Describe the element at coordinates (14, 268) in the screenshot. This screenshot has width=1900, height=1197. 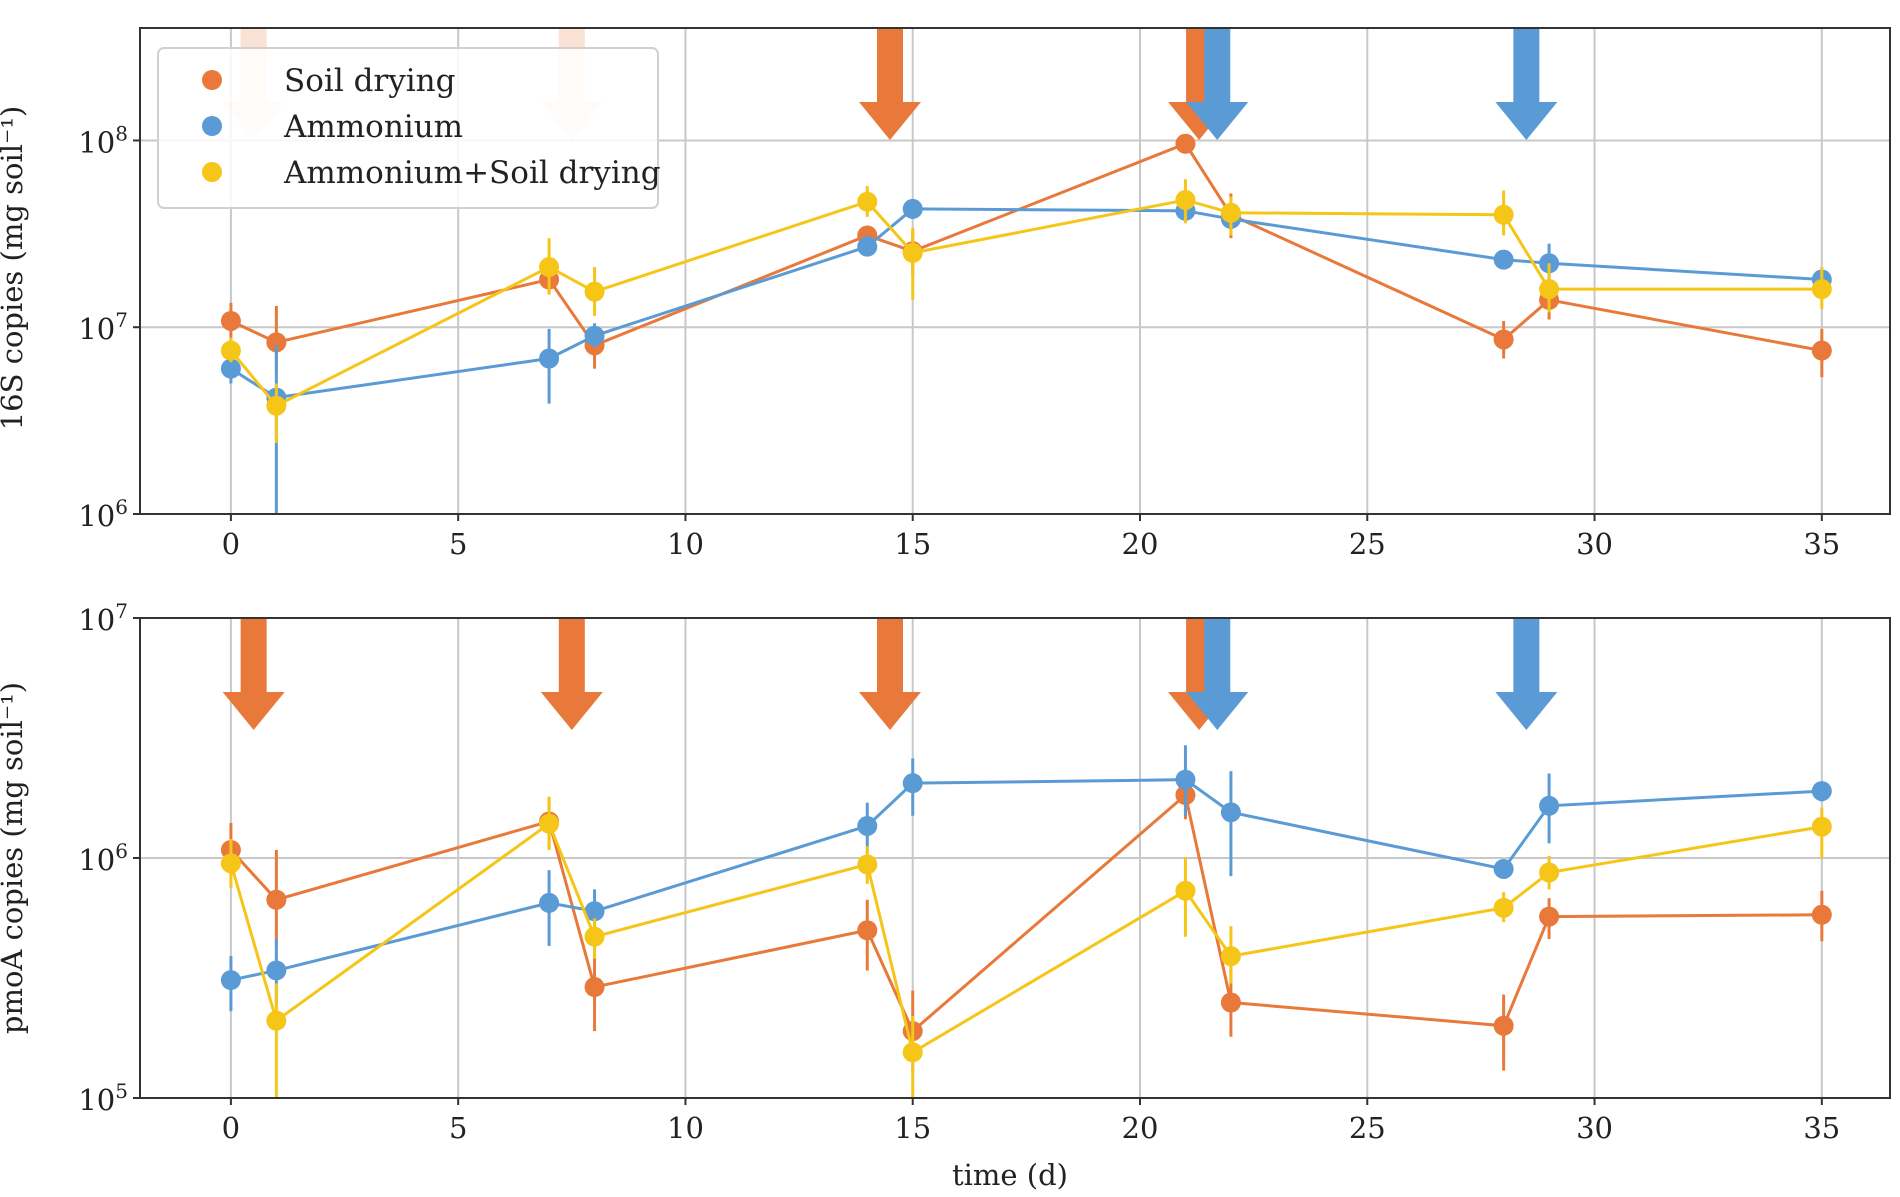
I see `panel-16s-ylabel: 16S copies (mg soil⁻¹)` at that location.